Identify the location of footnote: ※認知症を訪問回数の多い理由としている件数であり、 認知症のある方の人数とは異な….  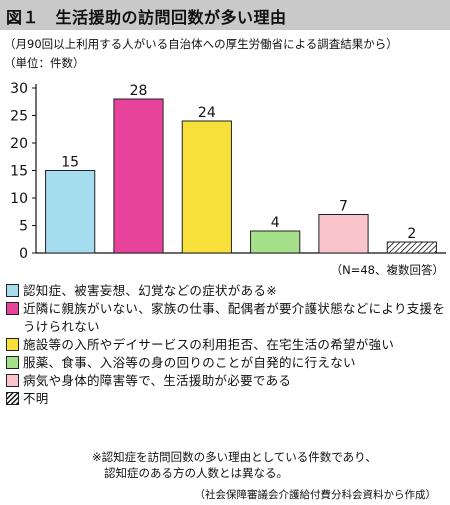
(234, 465).